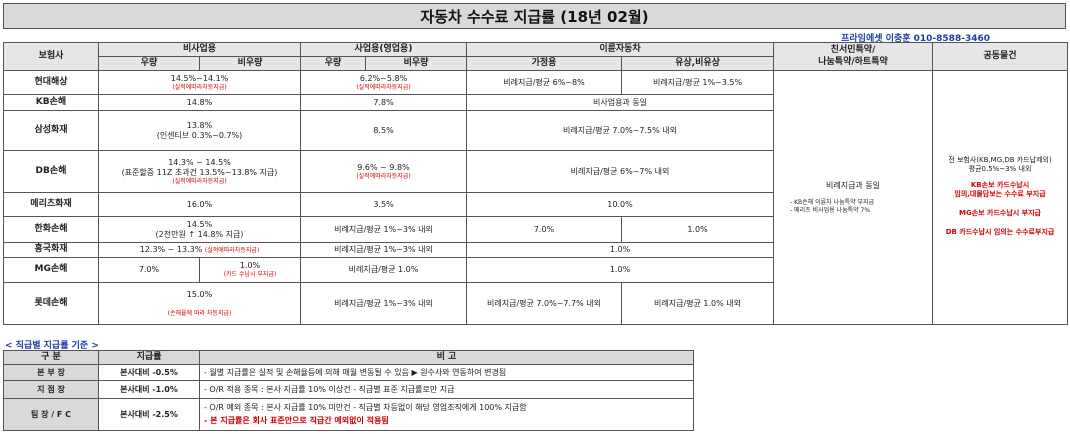 This screenshot has height=434, width=1070. What do you see at coordinates (149, 63) in the screenshot?
I see `header-good: 우량` at bounding box center [149, 63].